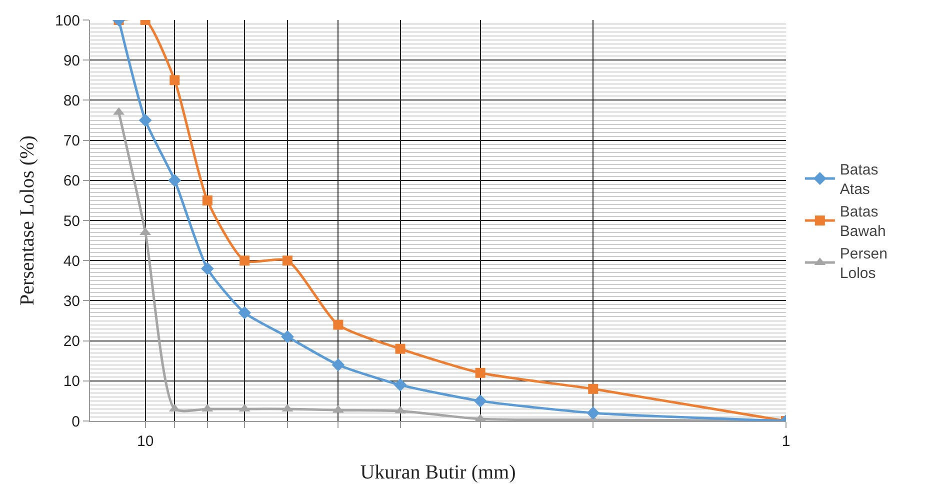 The height and width of the screenshot is (491, 926). Describe the element at coordinates (71, 181) in the screenshot. I see `y-tick-label: 60` at that location.